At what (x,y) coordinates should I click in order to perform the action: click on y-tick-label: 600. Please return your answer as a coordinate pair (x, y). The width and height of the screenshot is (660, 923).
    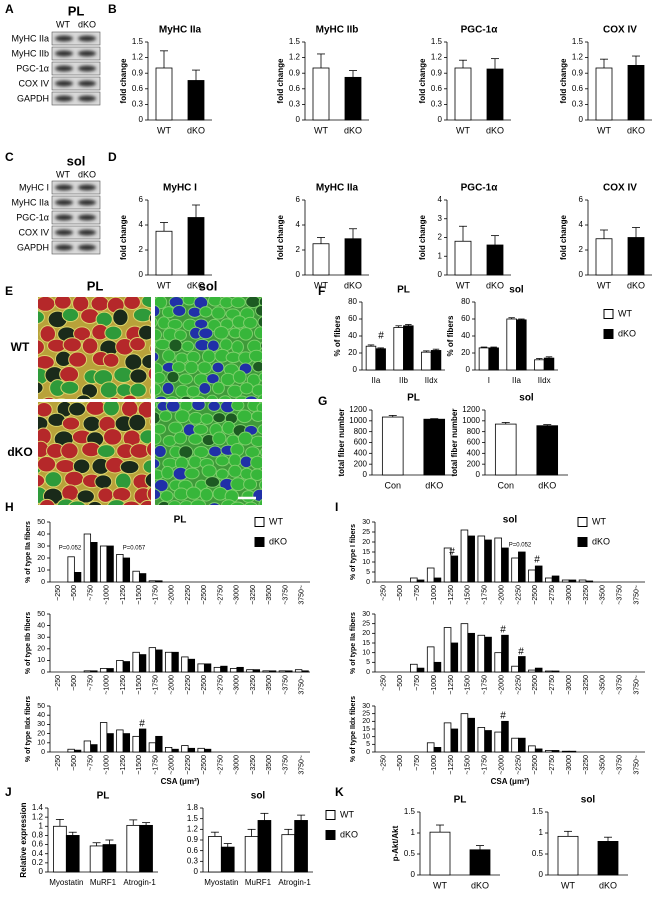
    Looking at the image, I should click on (474, 442).